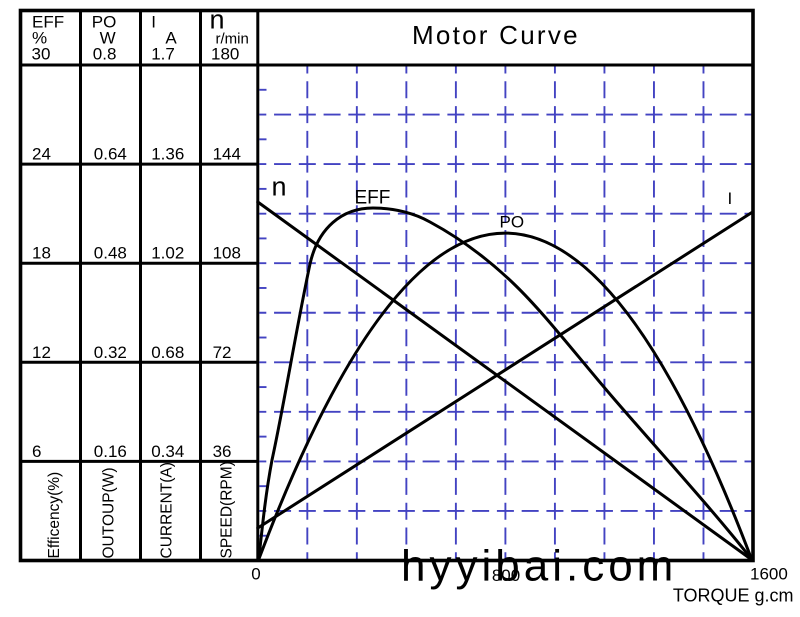  What do you see at coordinates (227, 253) in the screenshot?
I see `svg-text: 108` at bounding box center [227, 253].